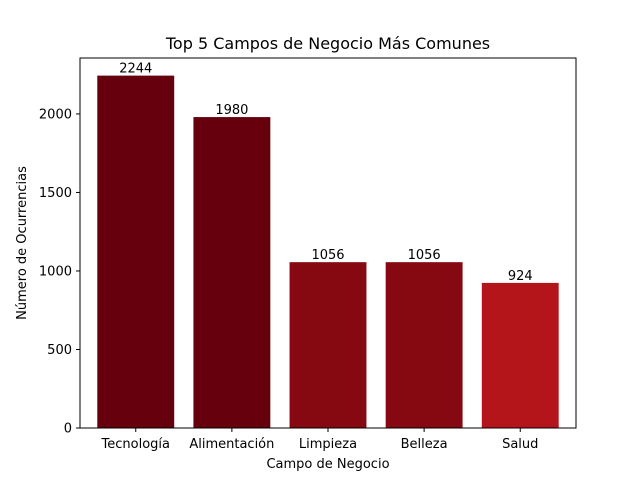 Image resolution: width=640 pixels, height=480 pixels. What do you see at coordinates (520, 444) in the screenshot?
I see `x-tick-label: Salud` at bounding box center [520, 444].